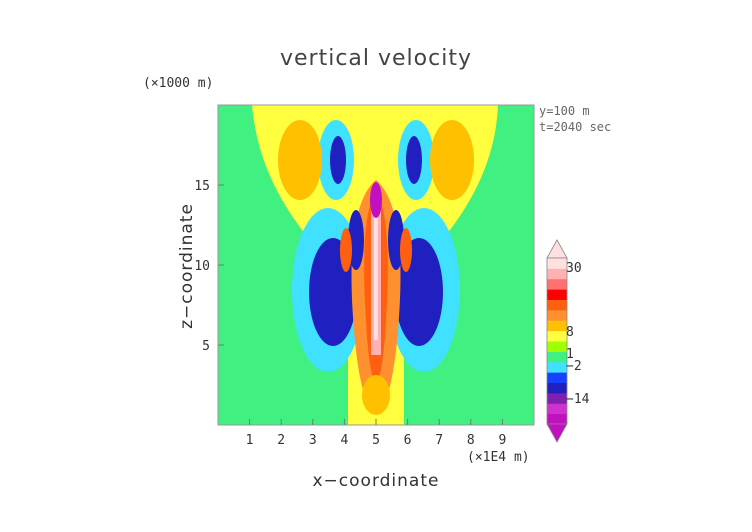 This screenshot has width=752, height=532. Describe the element at coordinates (376, 200) in the screenshot. I see `top-magenta-core` at that location.